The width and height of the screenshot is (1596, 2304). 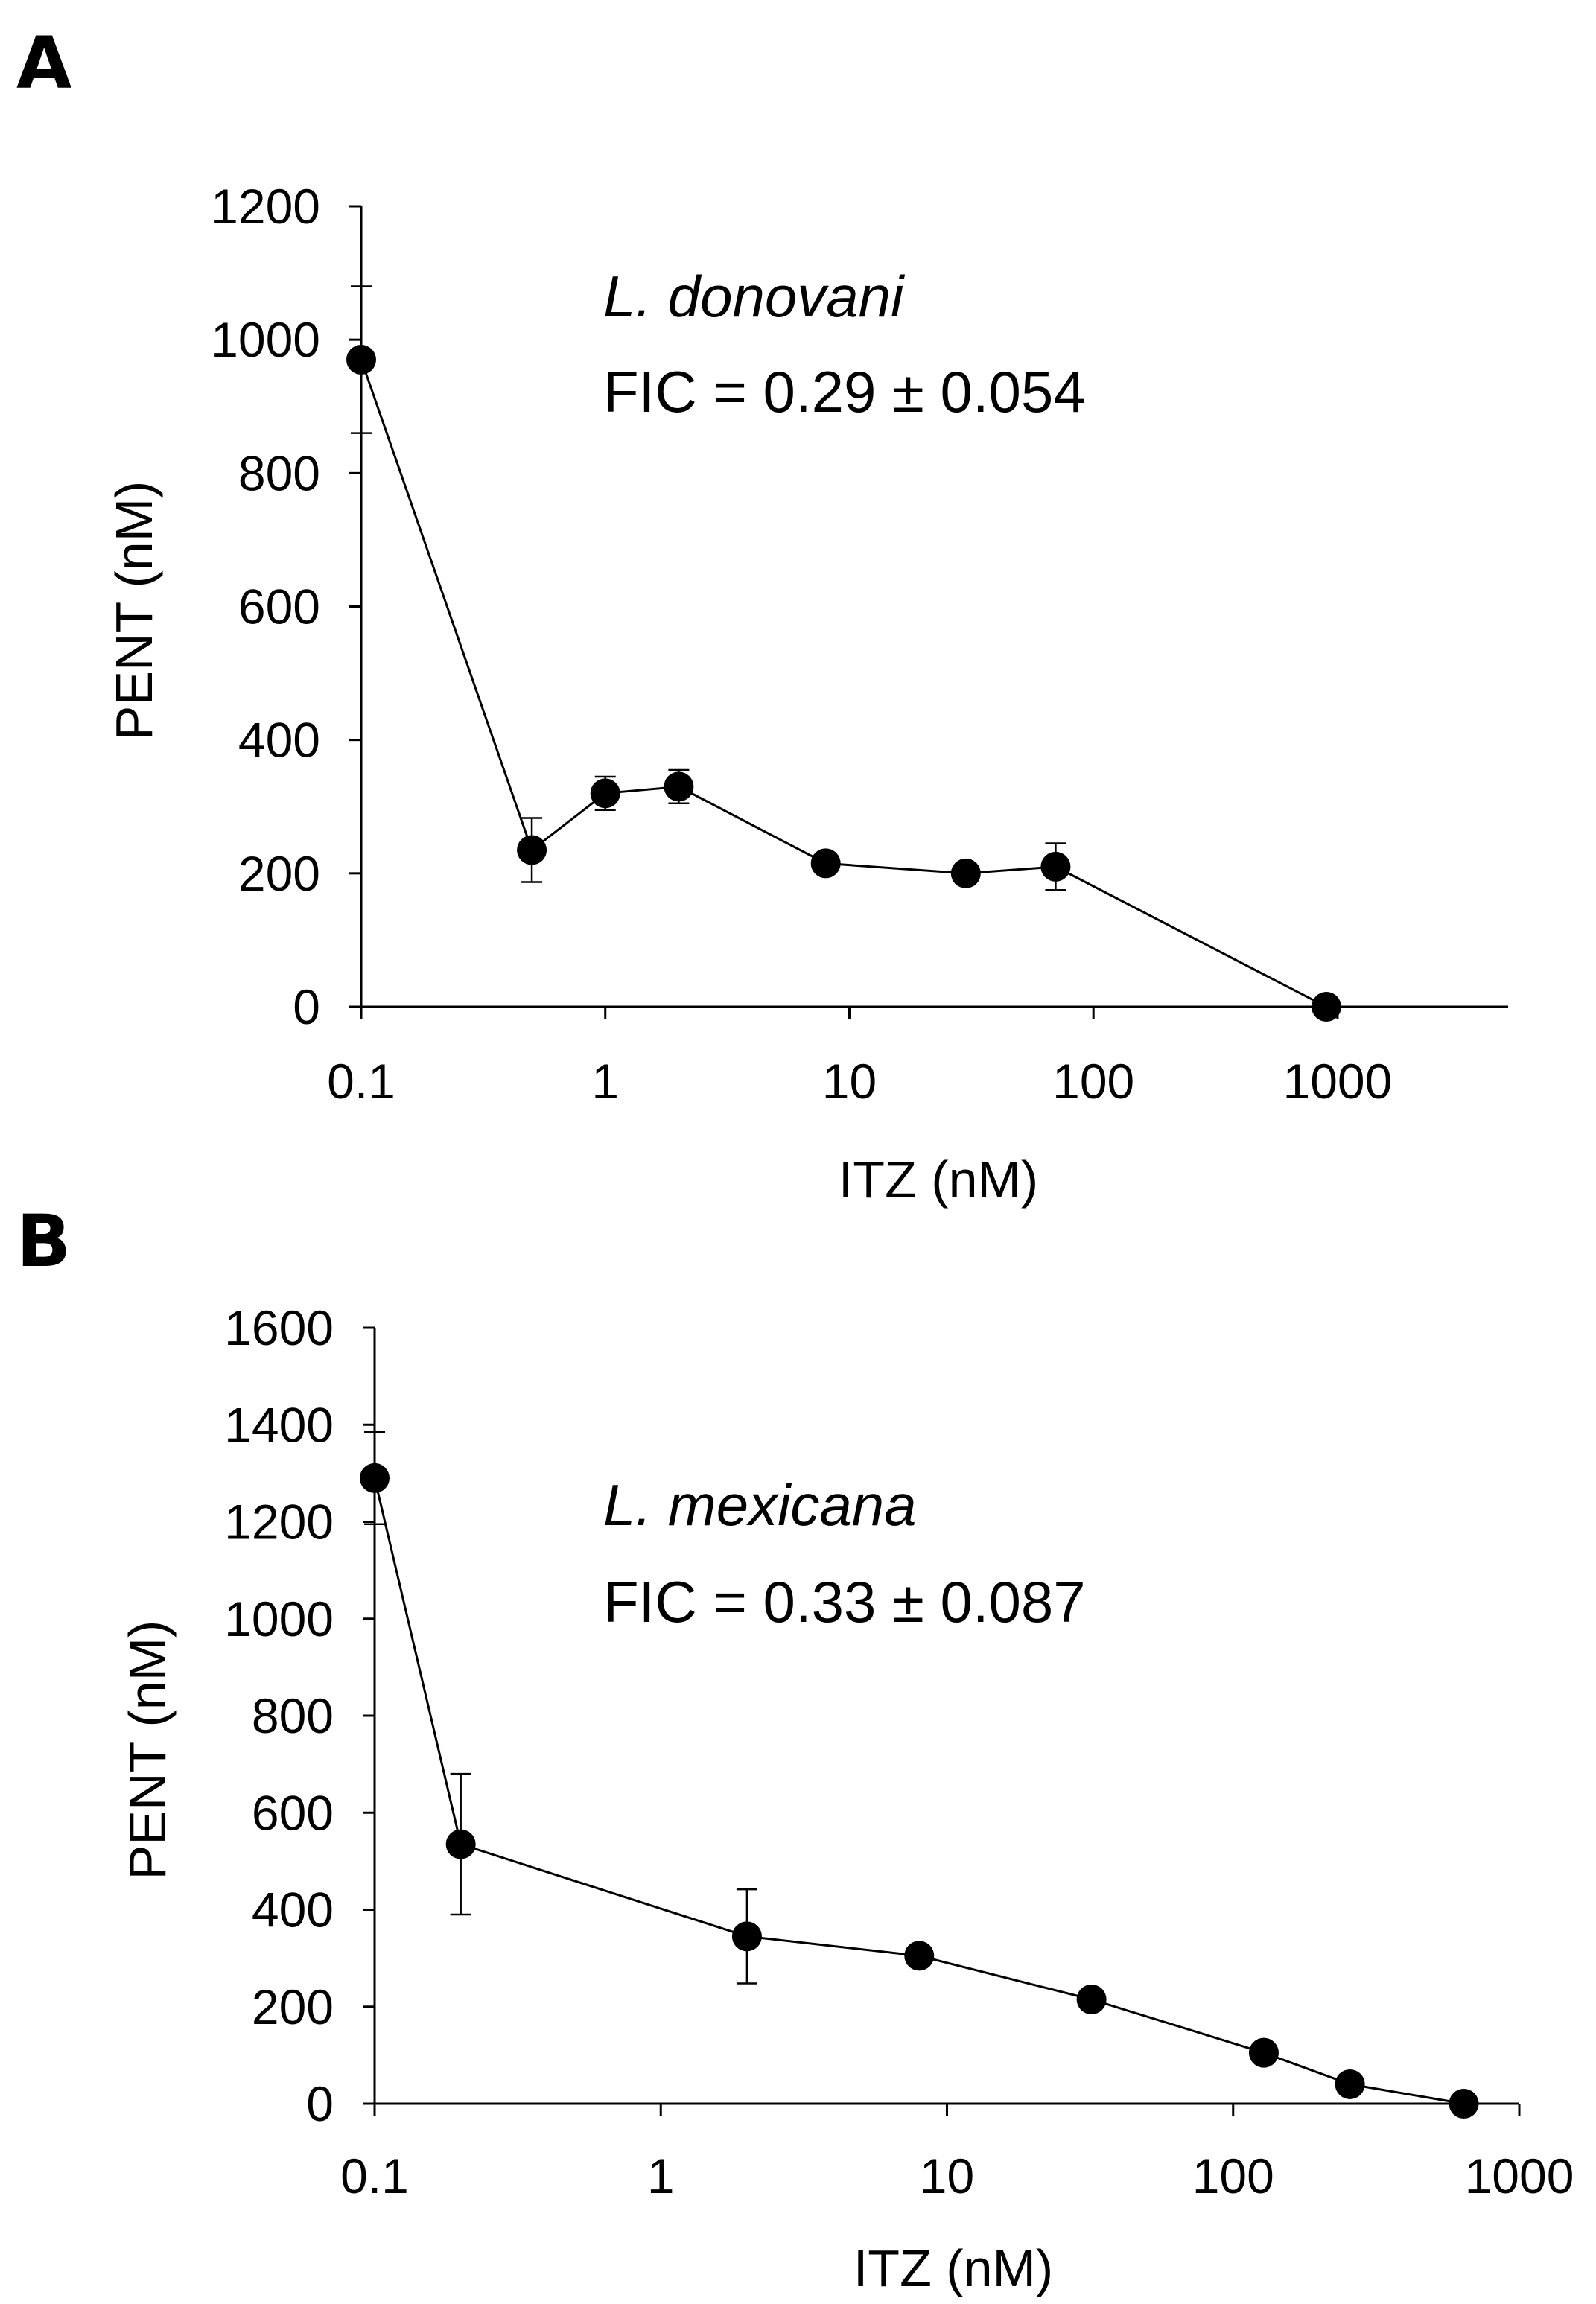 I want to click on y-tick-label: 1400, so click(x=279, y=1424).